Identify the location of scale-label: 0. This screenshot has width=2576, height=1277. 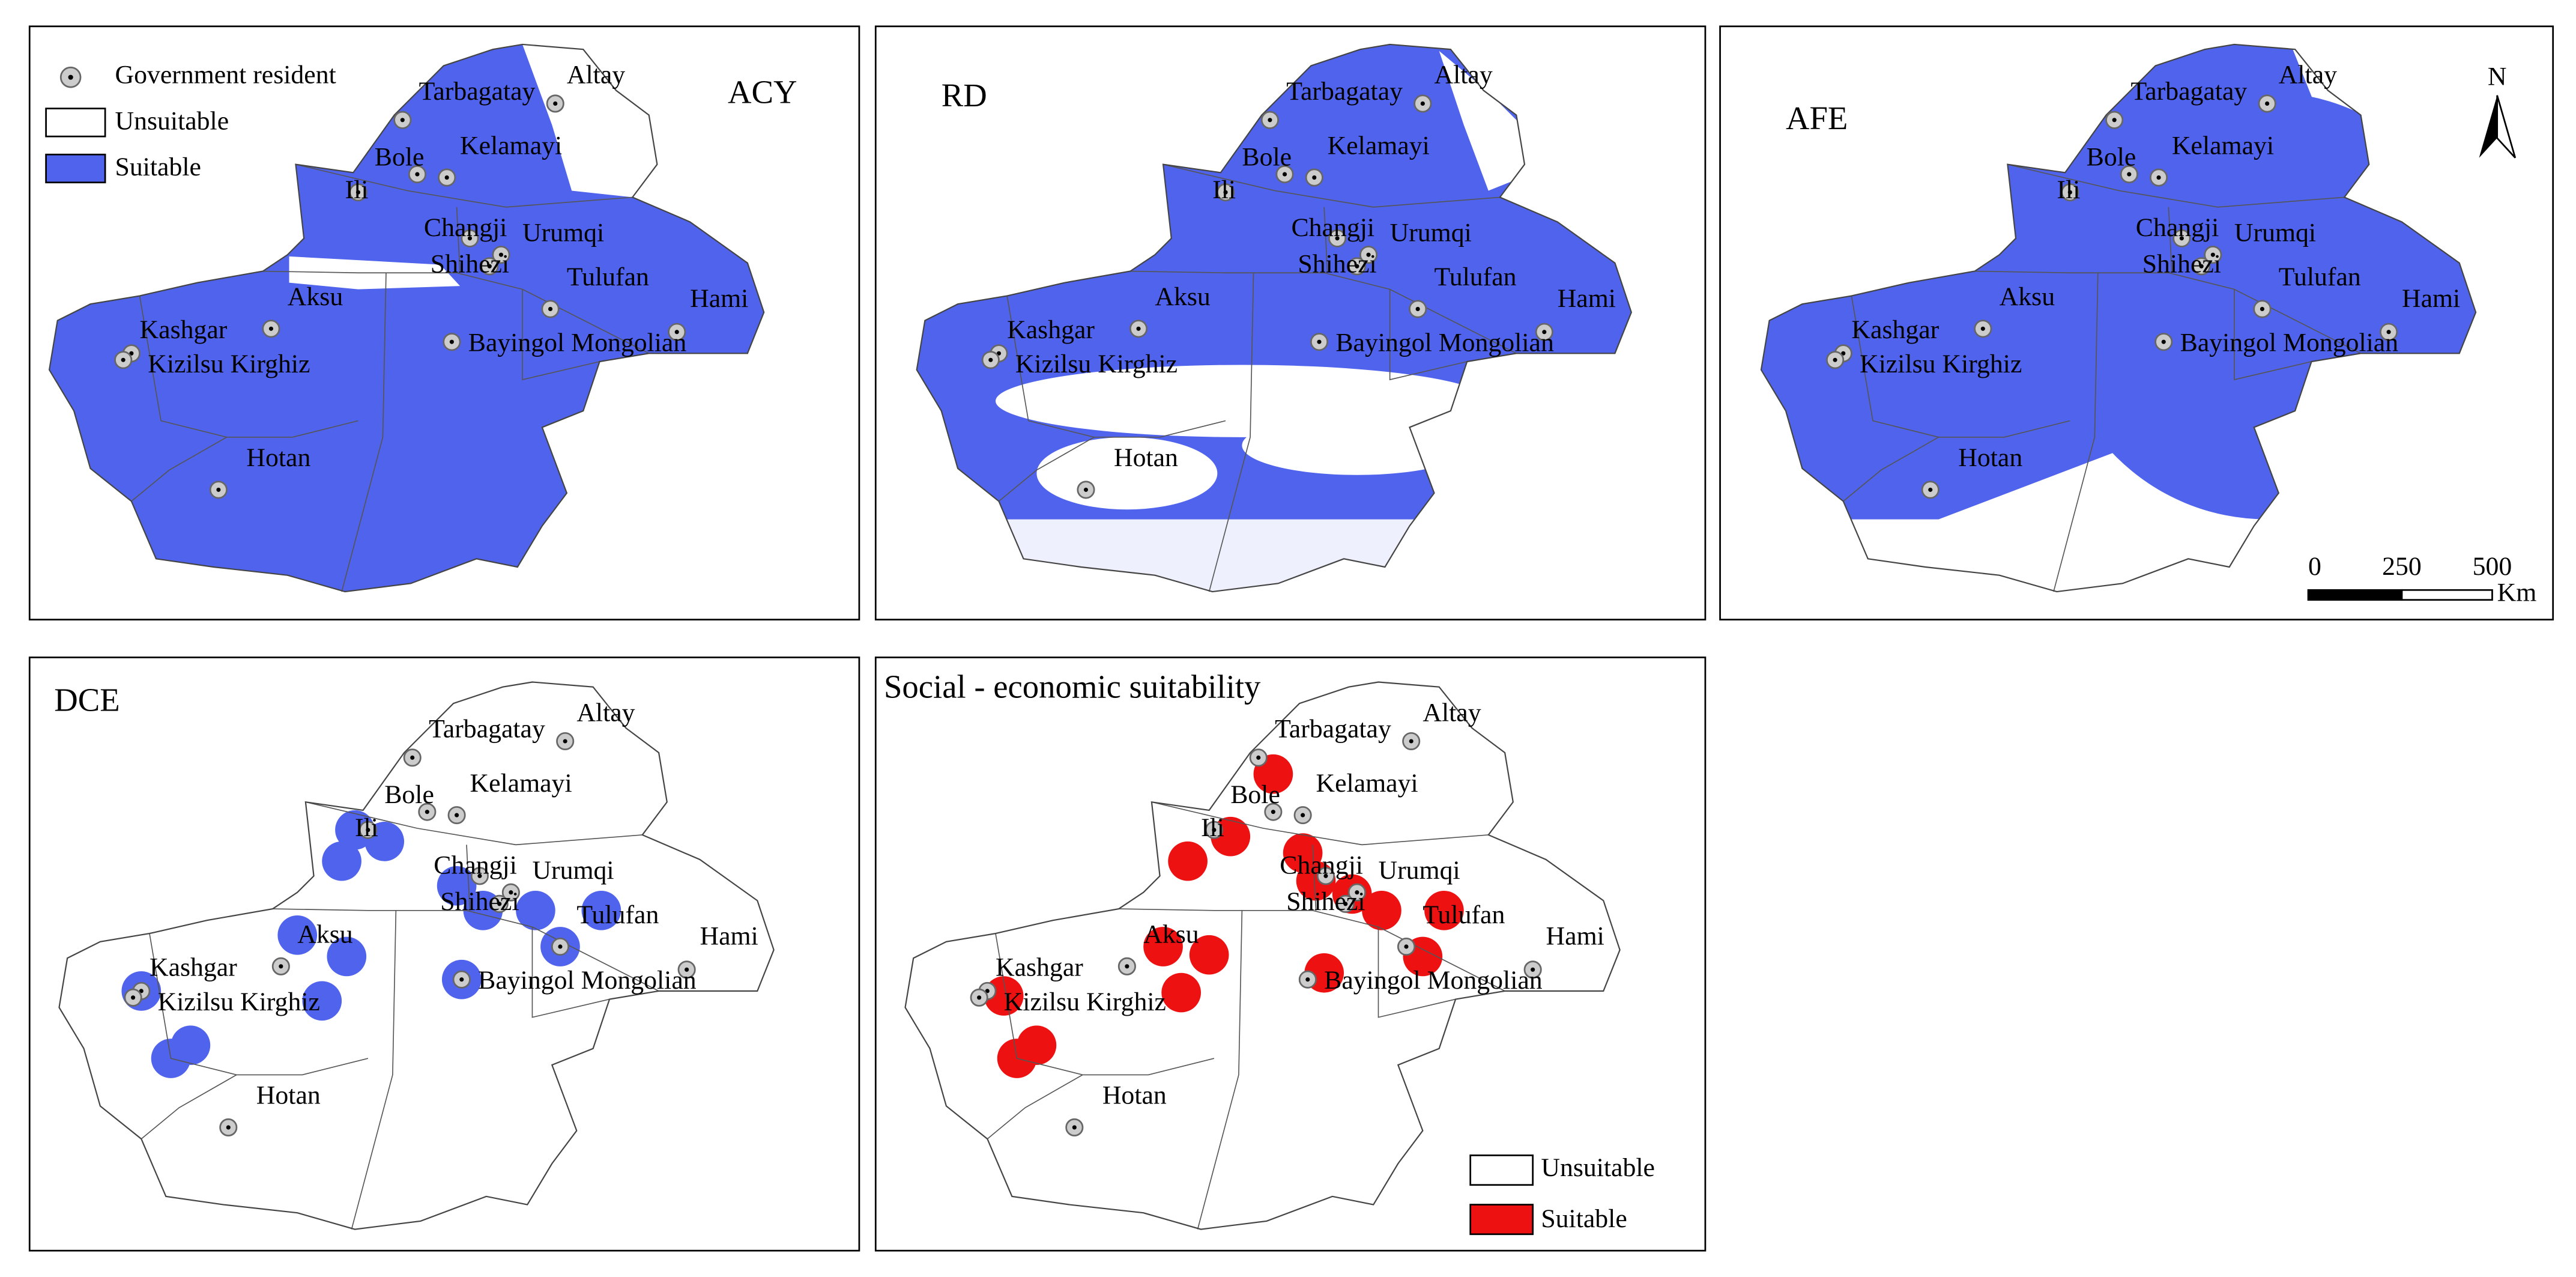
(2314, 566).